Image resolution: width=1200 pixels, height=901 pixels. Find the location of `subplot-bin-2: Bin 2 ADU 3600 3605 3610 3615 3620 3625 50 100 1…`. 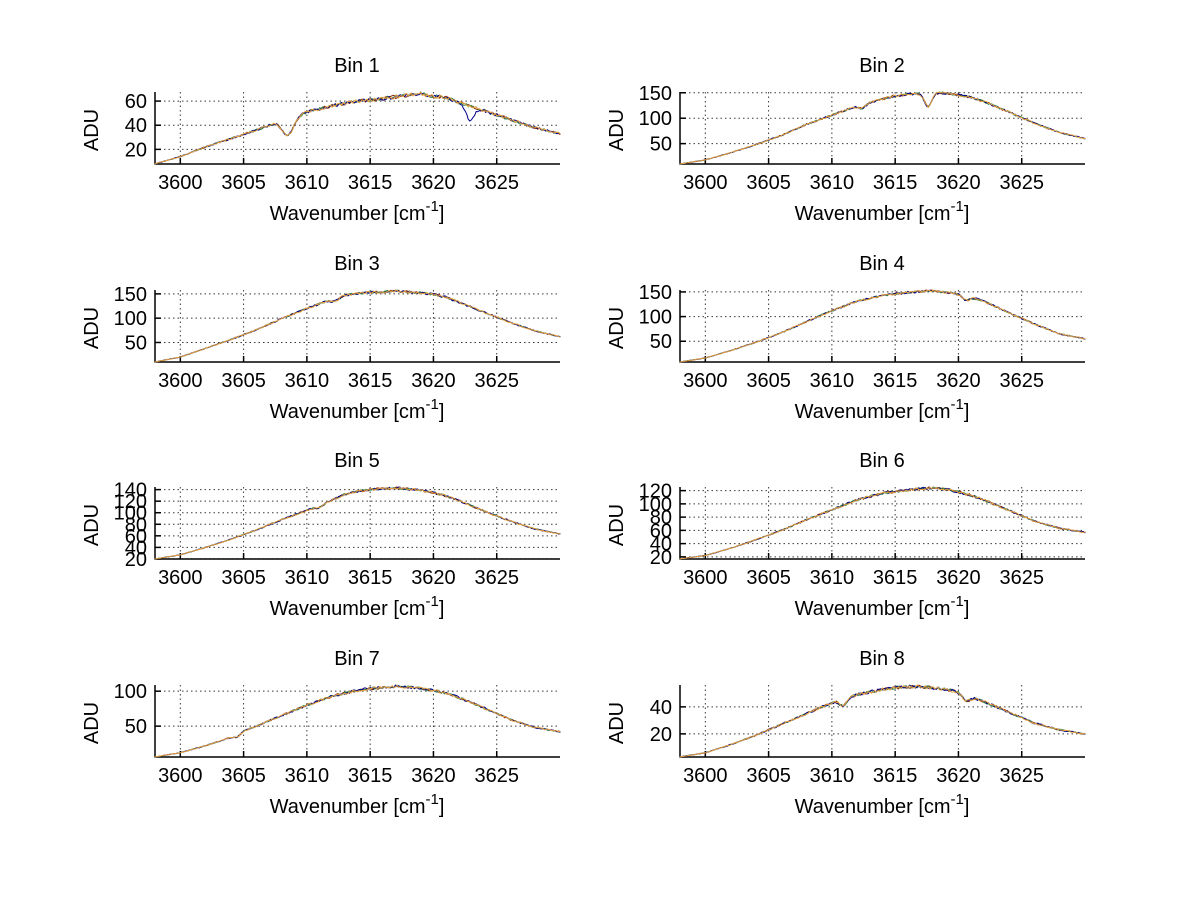

subplot-bin-2: Bin 2 ADU 3600 3605 3610 3615 3620 3625 50 100 1… is located at coordinates (846, 140).